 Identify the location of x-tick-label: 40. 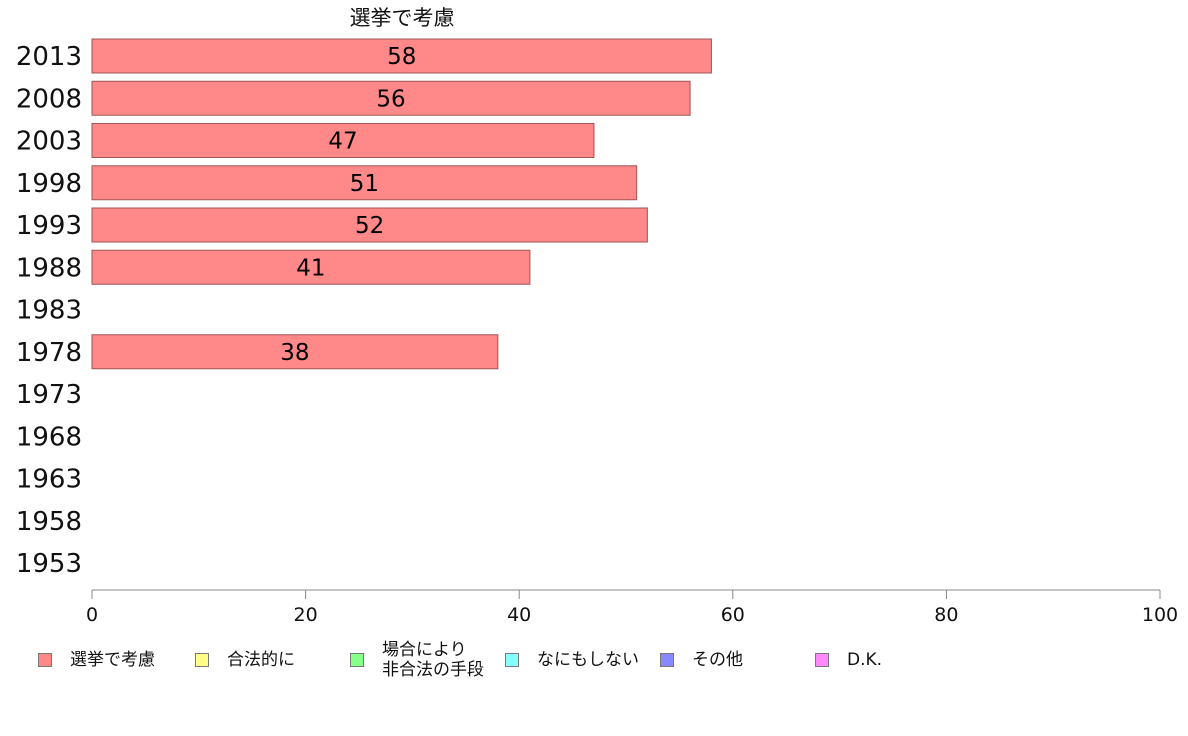
(519, 615).